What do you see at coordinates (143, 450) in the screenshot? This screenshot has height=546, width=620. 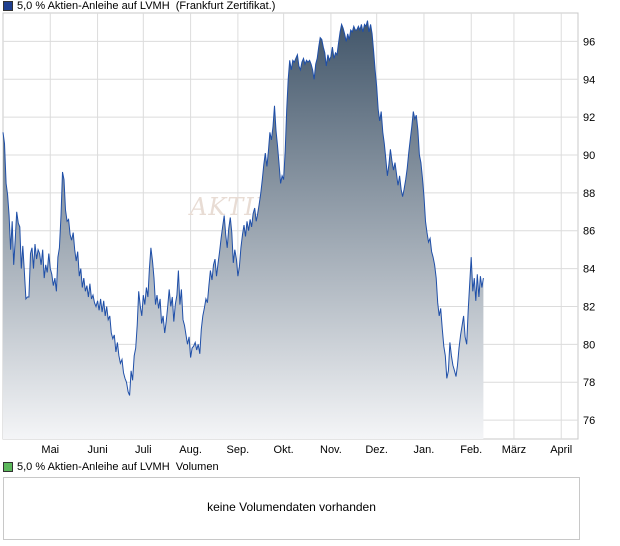 I see `x-tick-label: Juli` at bounding box center [143, 450].